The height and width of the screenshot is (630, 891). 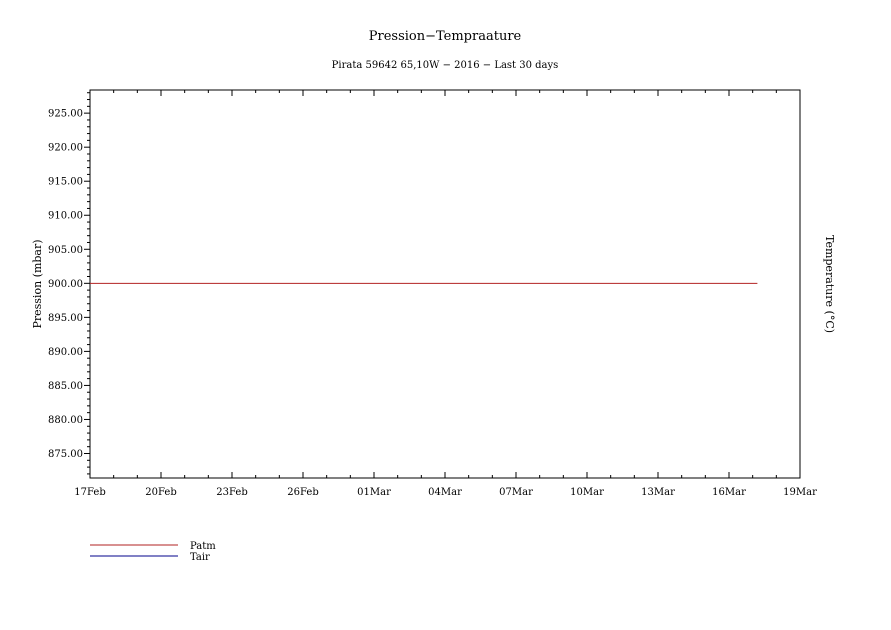 I want to click on x-tick-label: 16Mar, so click(x=729, y=492).